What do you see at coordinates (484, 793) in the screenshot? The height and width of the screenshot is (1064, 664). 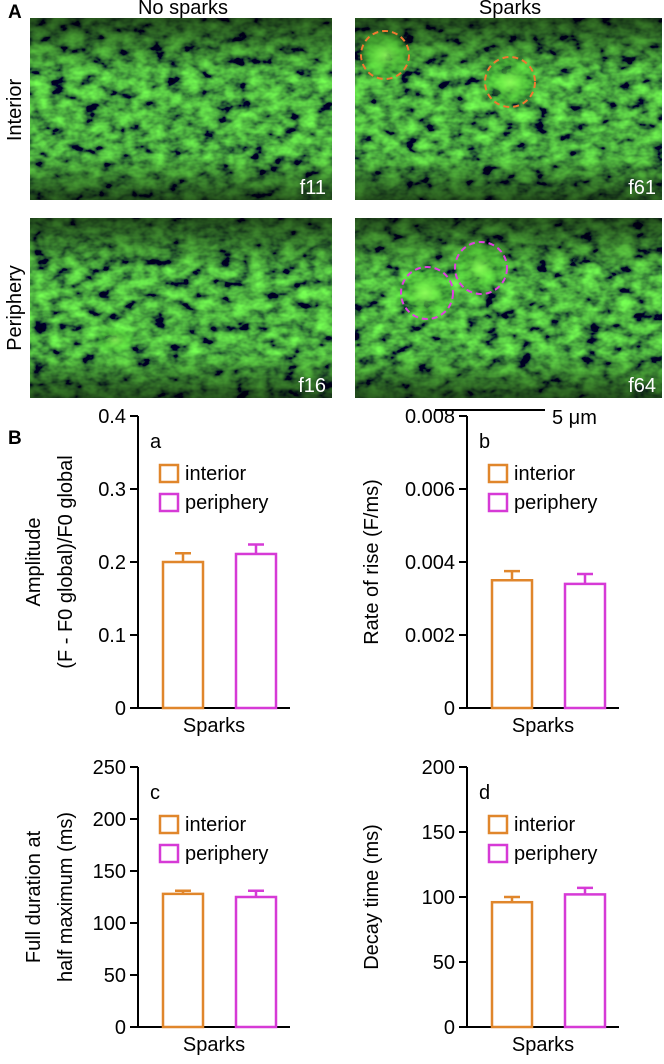 I see `panel-label: d` at bounding box center [484, 793].